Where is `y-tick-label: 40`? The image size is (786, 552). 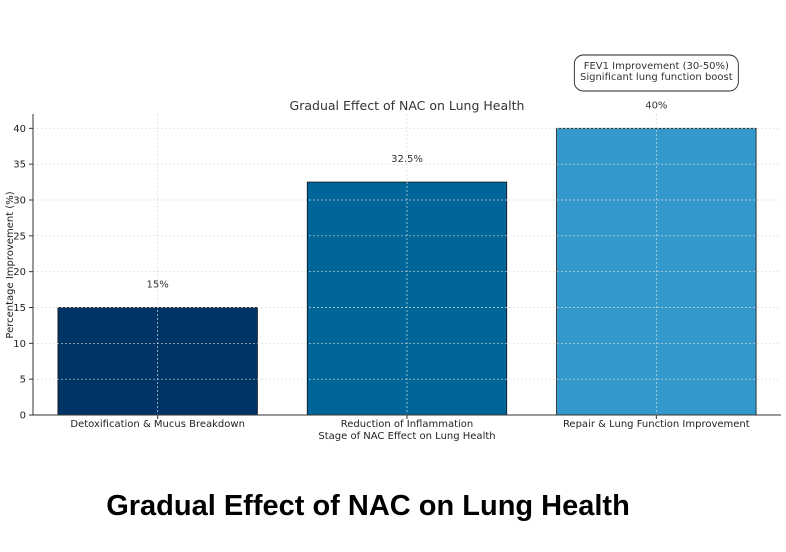
y-tick-label: 40 is located at coordinates (19, 129).